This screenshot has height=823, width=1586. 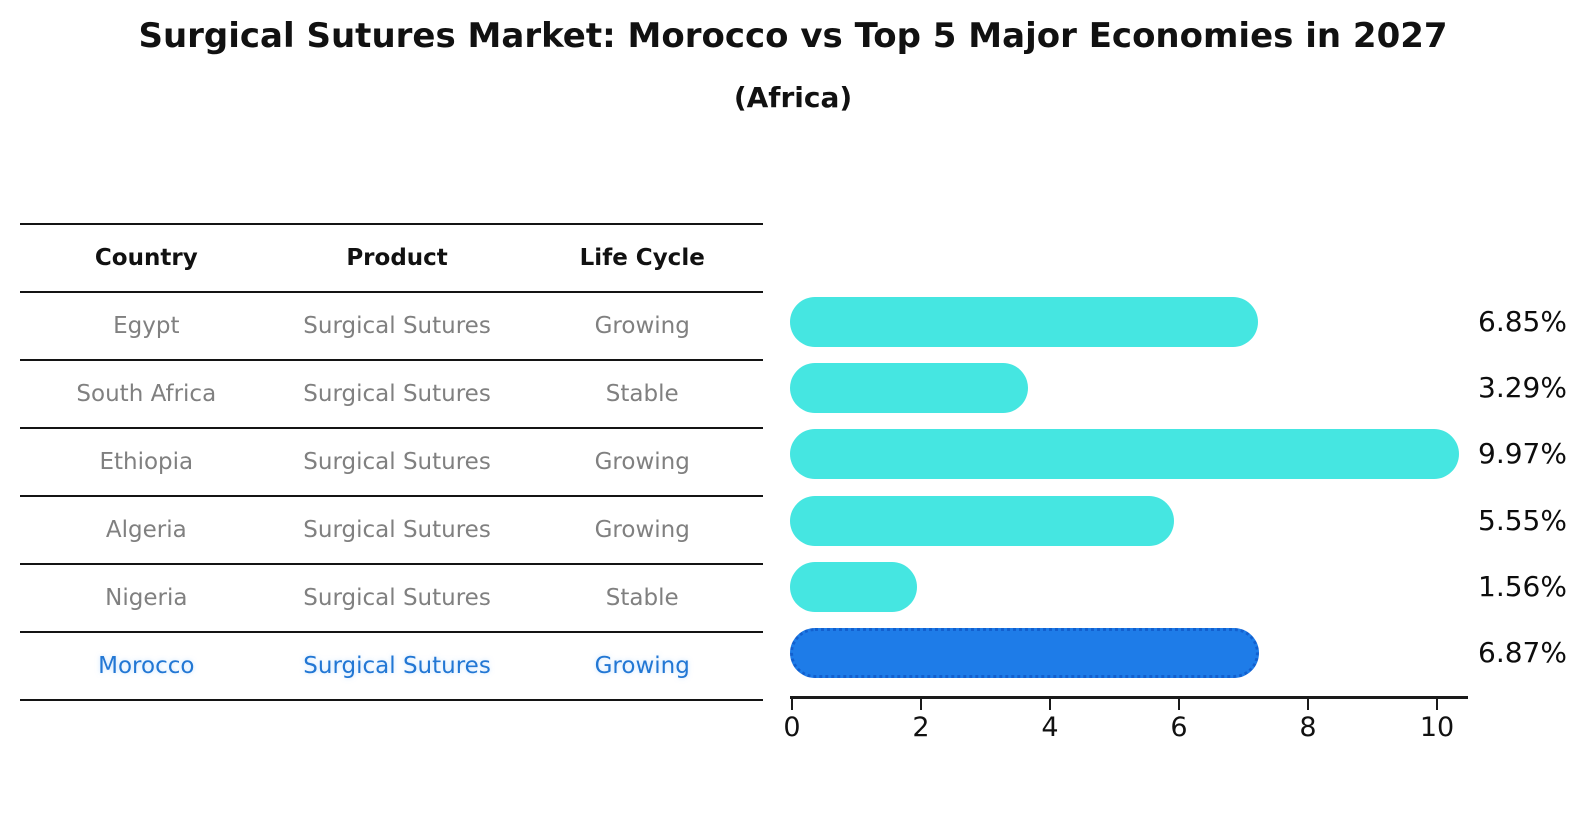 What do you see at coordinates (146, 394) in the screenshot?
I see `cell-country: South Africa` at bounding box center [146, 394].